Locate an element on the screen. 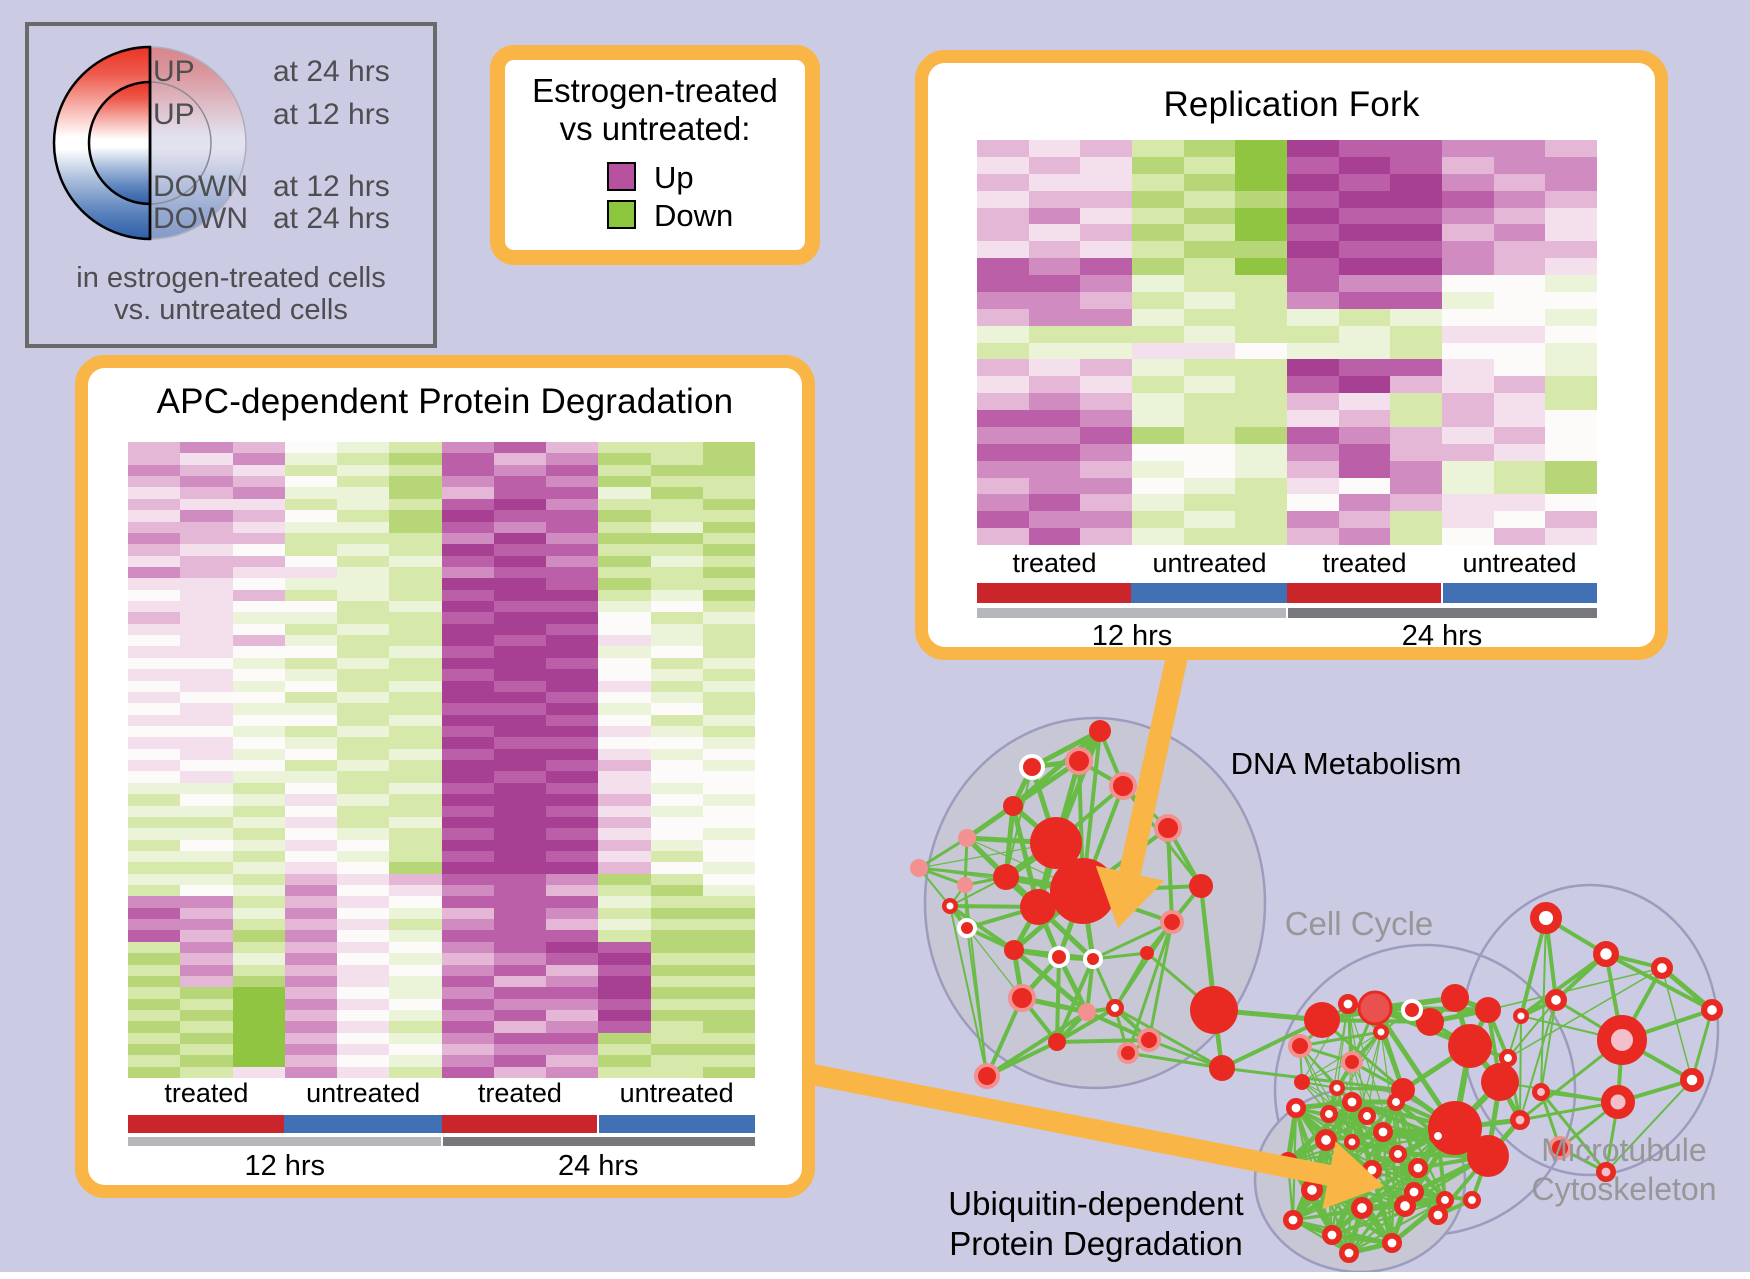  cluster-label-microtubule: Microtubule Cytoskeleton is located at coordinates (1624, 1169).